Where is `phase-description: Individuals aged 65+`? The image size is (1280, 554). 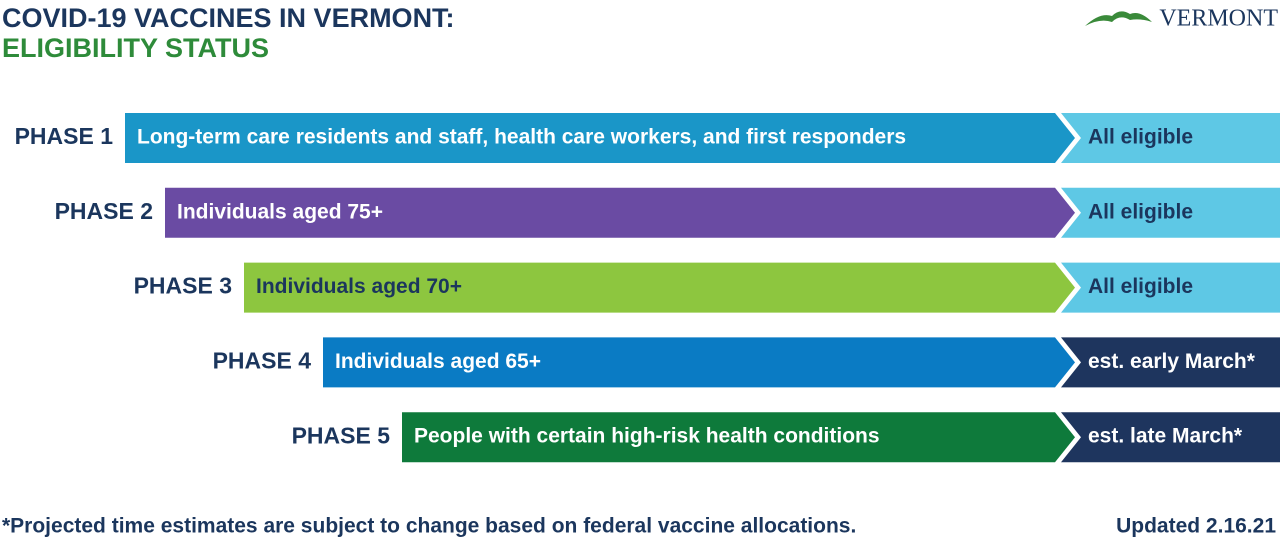 phase-description: Individuals aged 65+ is located at coordinates (438, 361).